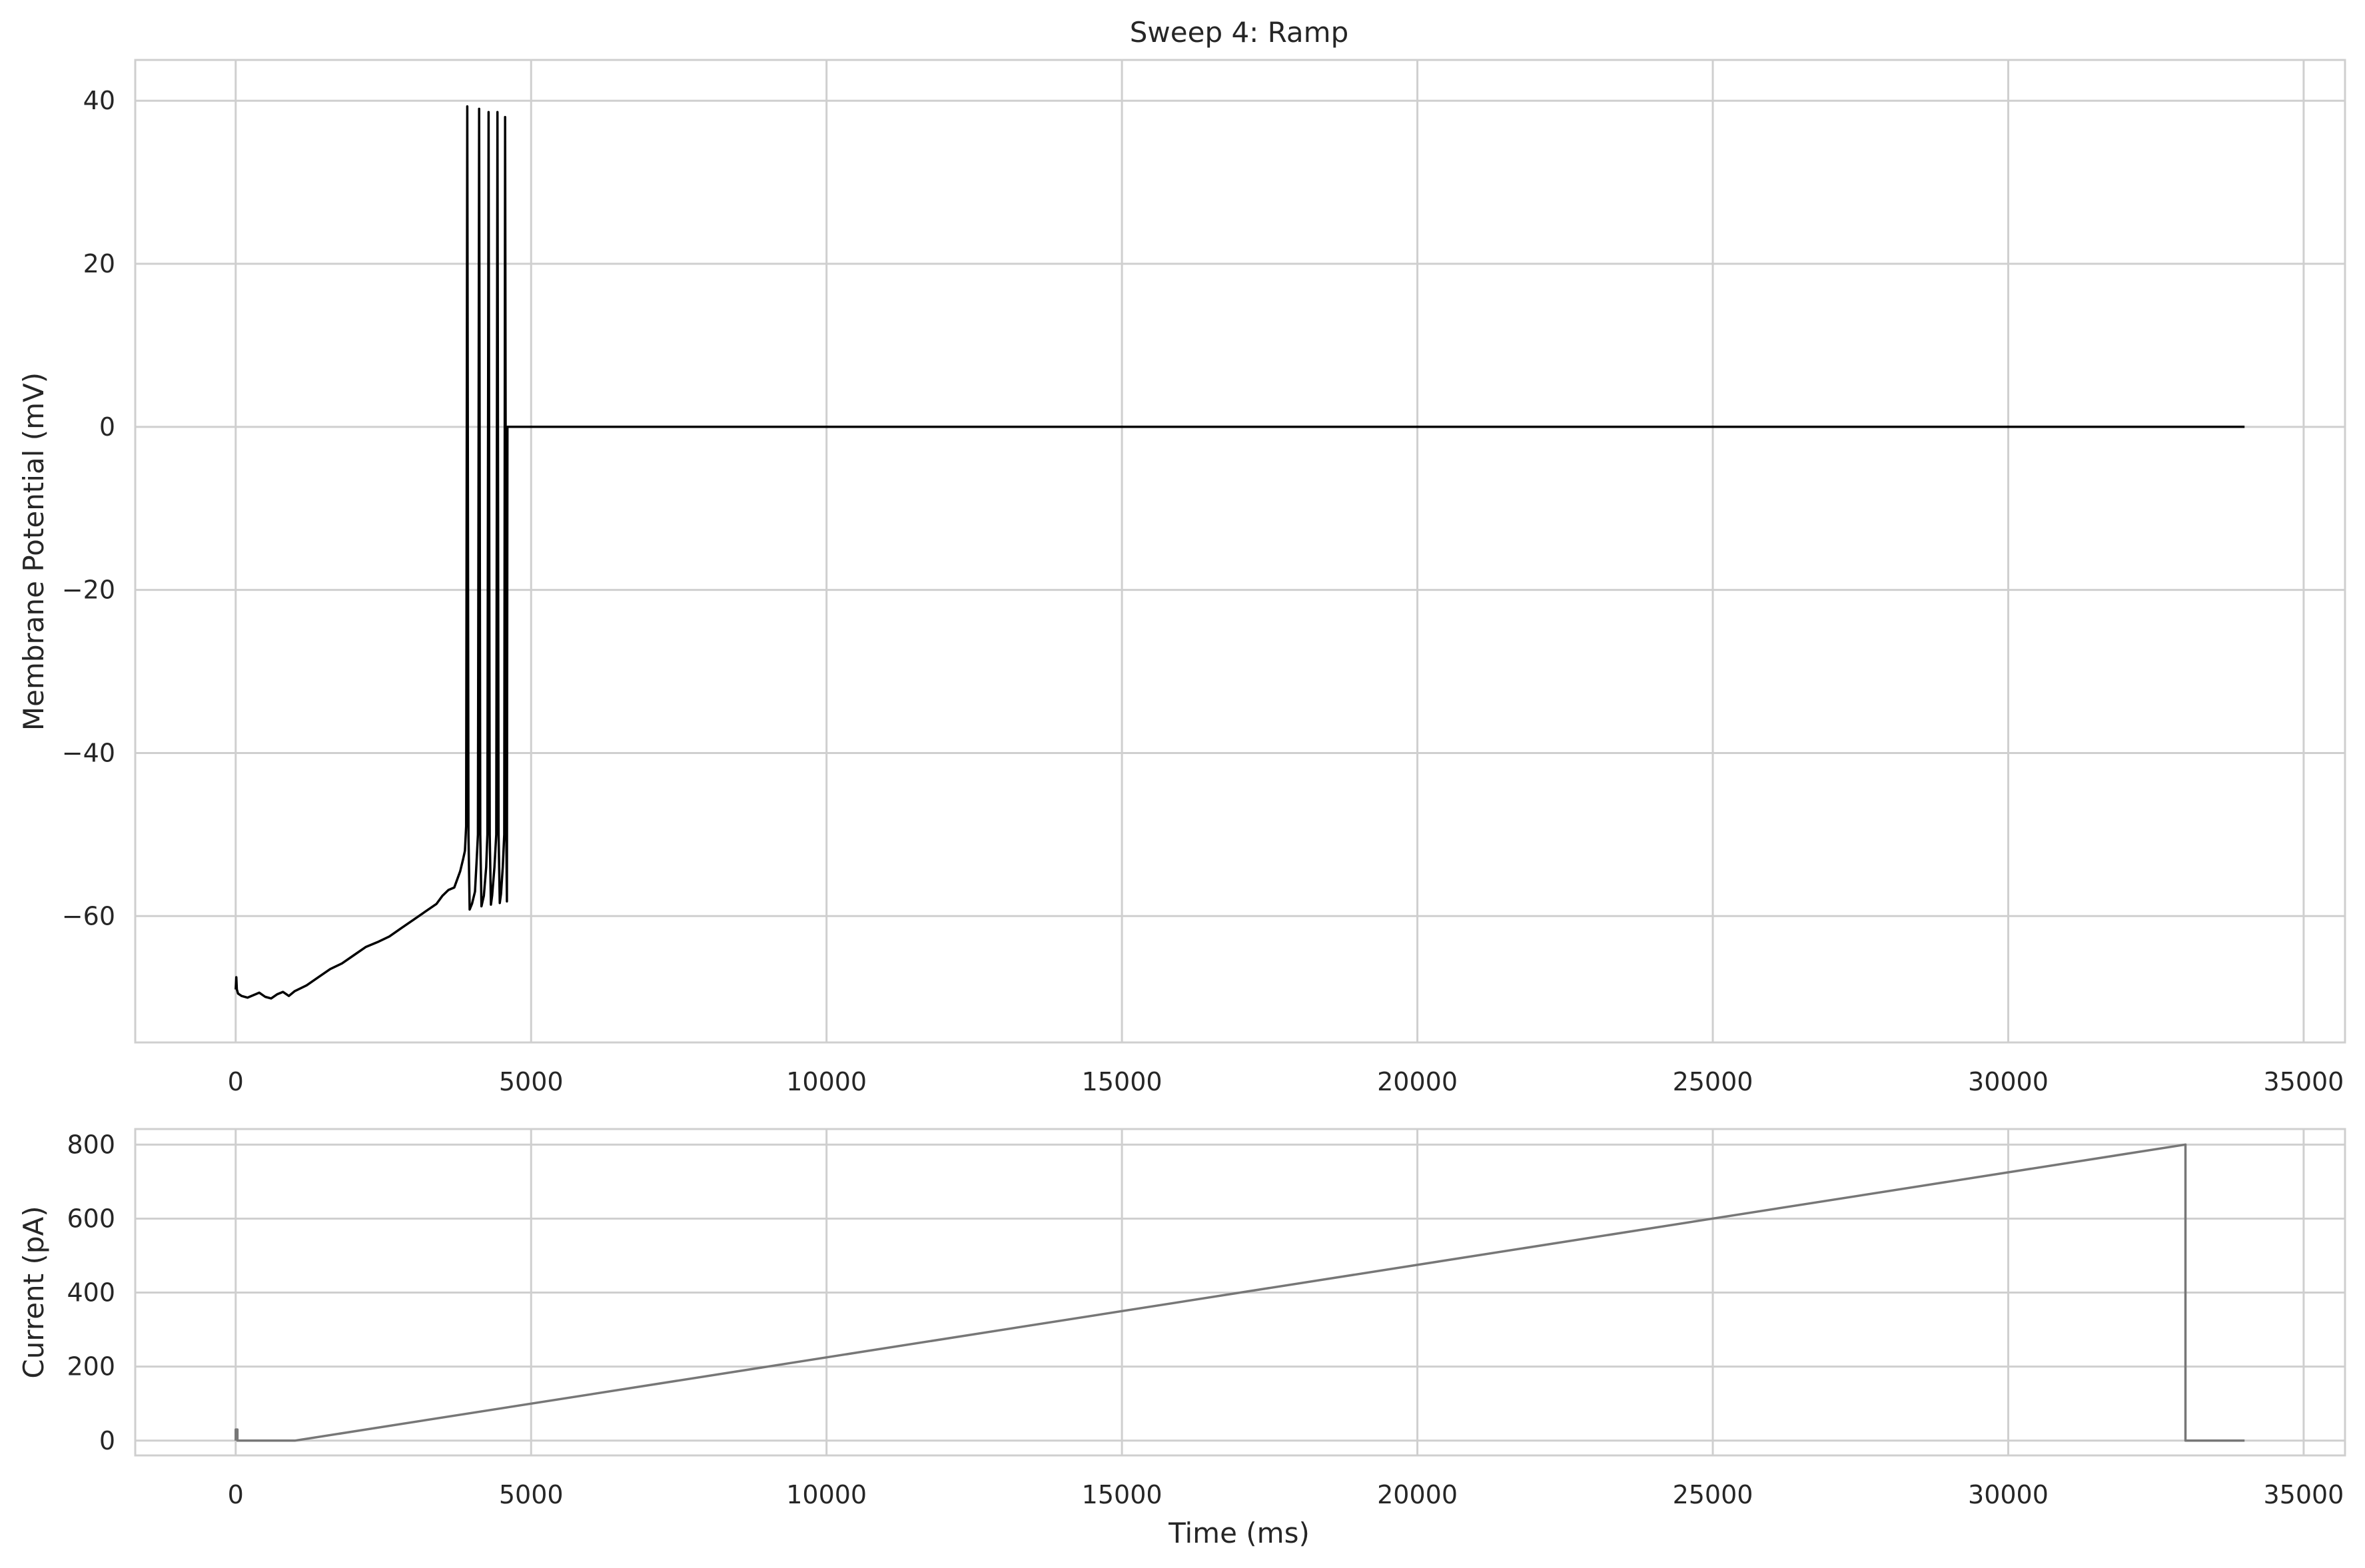 The width and height of the screenshot is (2365, 1568). What do you see at coordinates (99, 263) in the screenshot?
I see `y-tick-label: 20` at bounding box center [99, 263].